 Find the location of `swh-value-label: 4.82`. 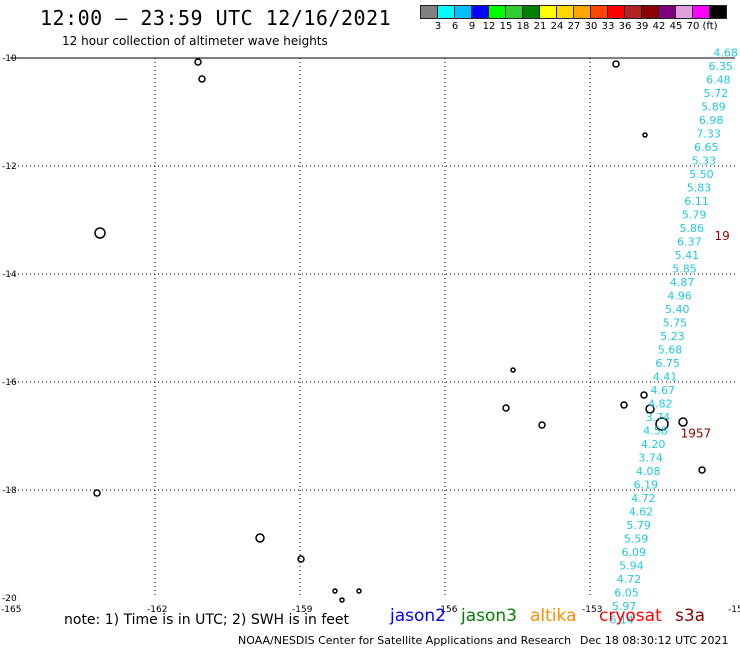

swh-value-label: 4.82 is located at coordinates (660, 404).